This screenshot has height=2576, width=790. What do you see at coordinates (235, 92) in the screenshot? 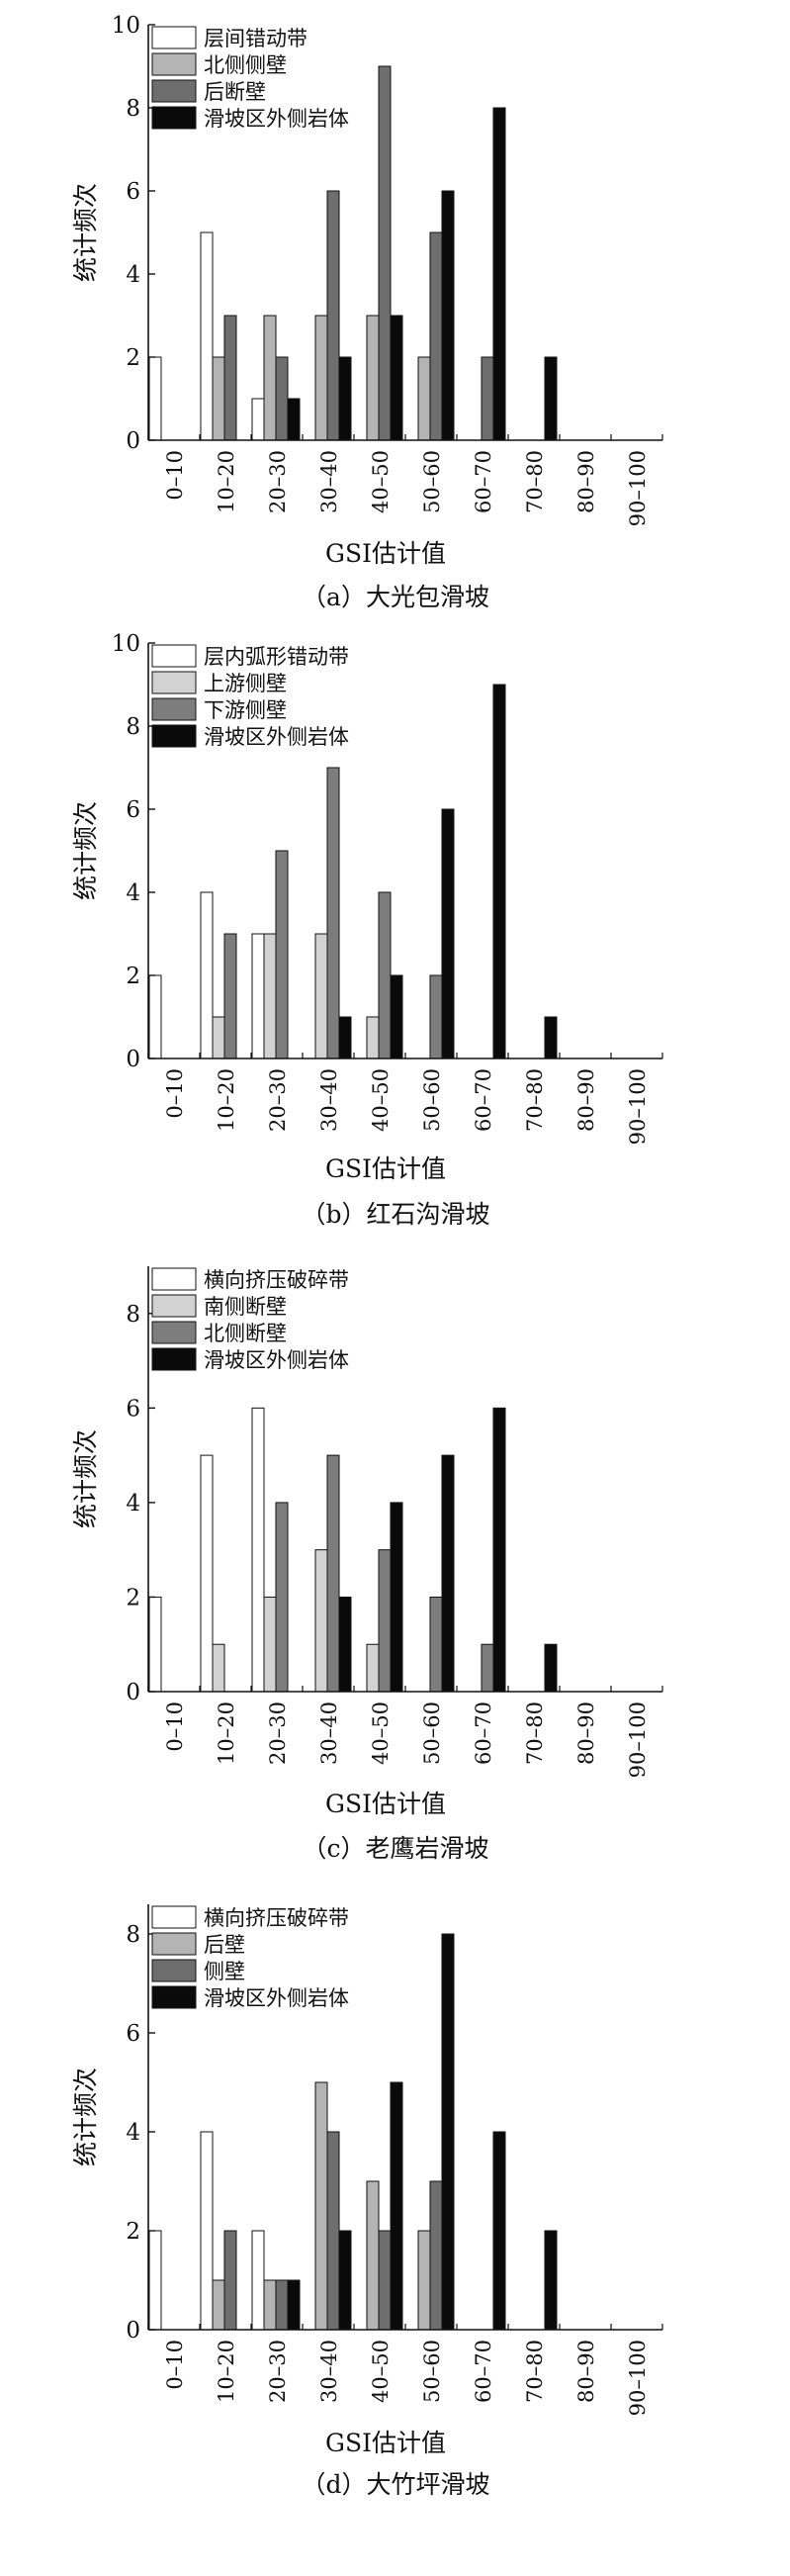
I see `legend-label: 后断壁` at bounding box center [235, 92].